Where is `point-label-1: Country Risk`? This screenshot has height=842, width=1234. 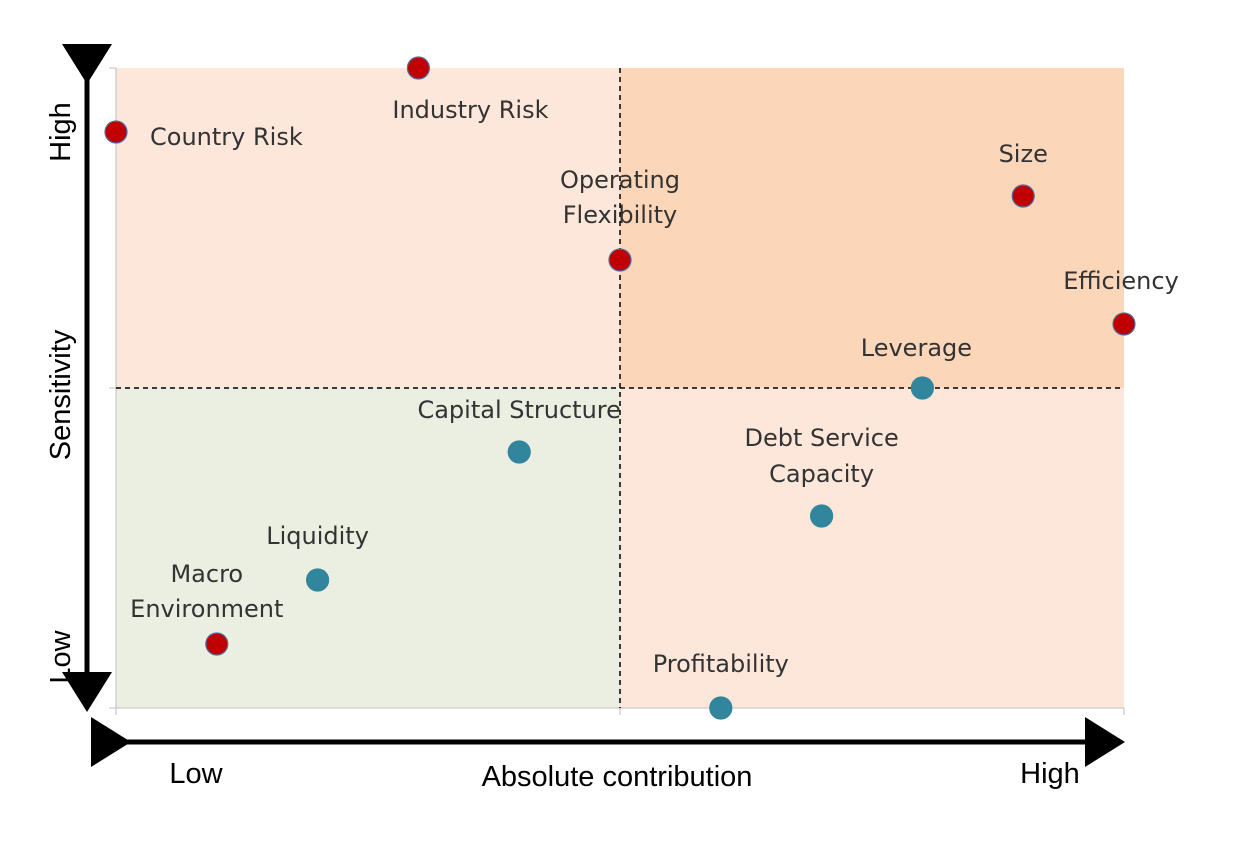 point-label-1: Country Risk is located at coordinates (226, 137).